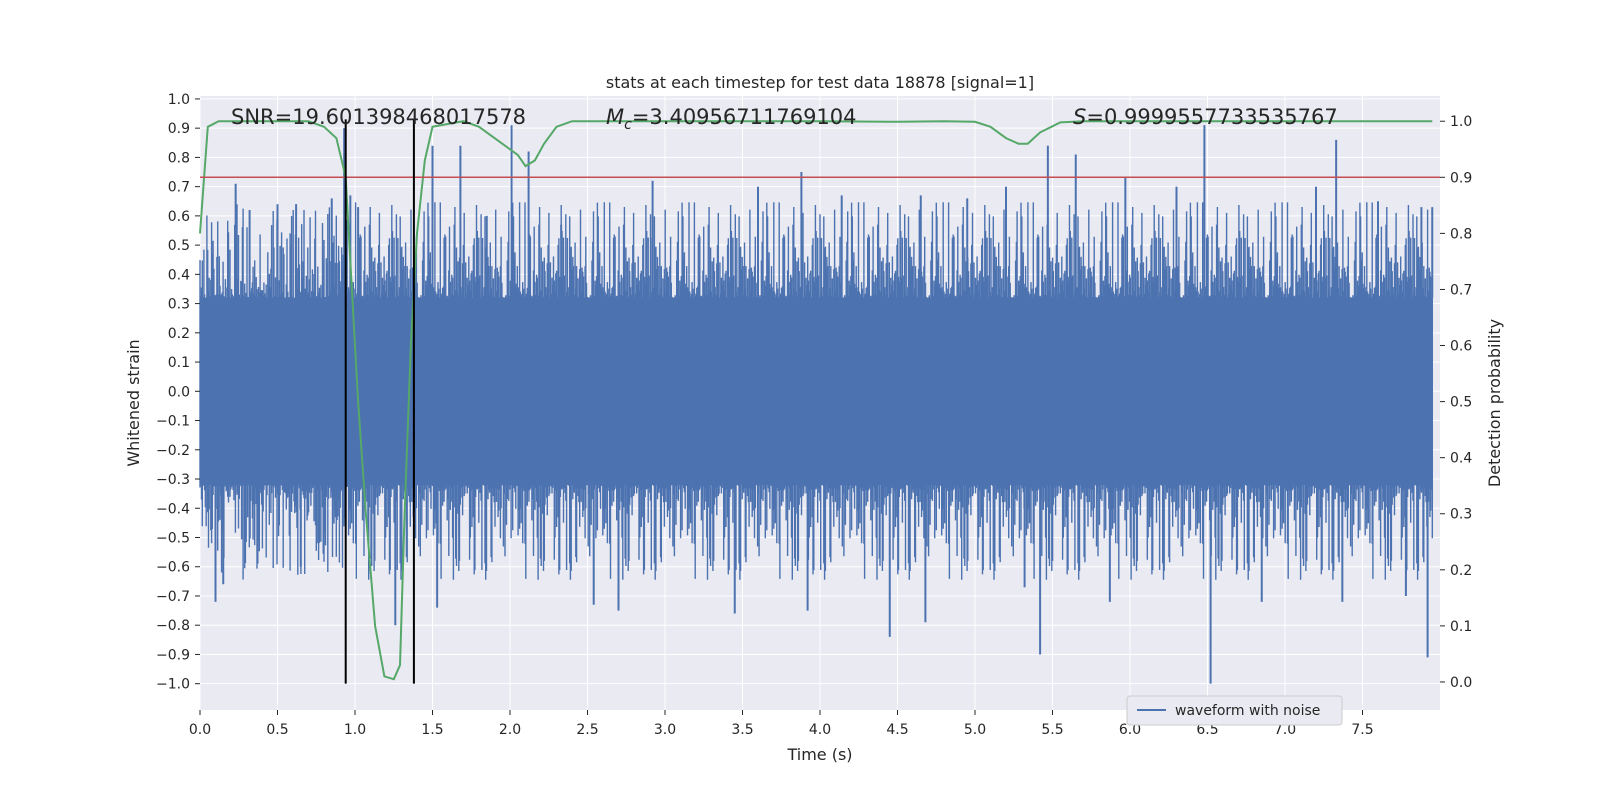 The height and width of the screenshot is (800, 1600). What do you see at coordinates (975, 730) in the screenshot?
I see `x-tick-label: 5.0` at bounding box center [975, 730].